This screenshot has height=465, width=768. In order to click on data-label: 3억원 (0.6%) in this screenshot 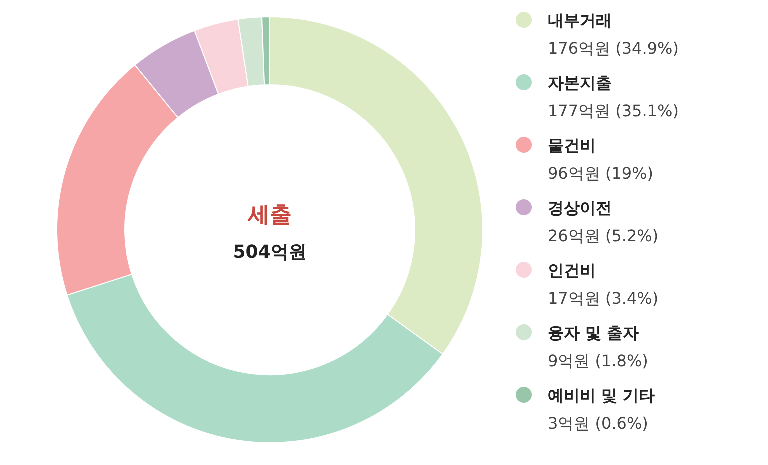, I will do `click(598, 423)`.